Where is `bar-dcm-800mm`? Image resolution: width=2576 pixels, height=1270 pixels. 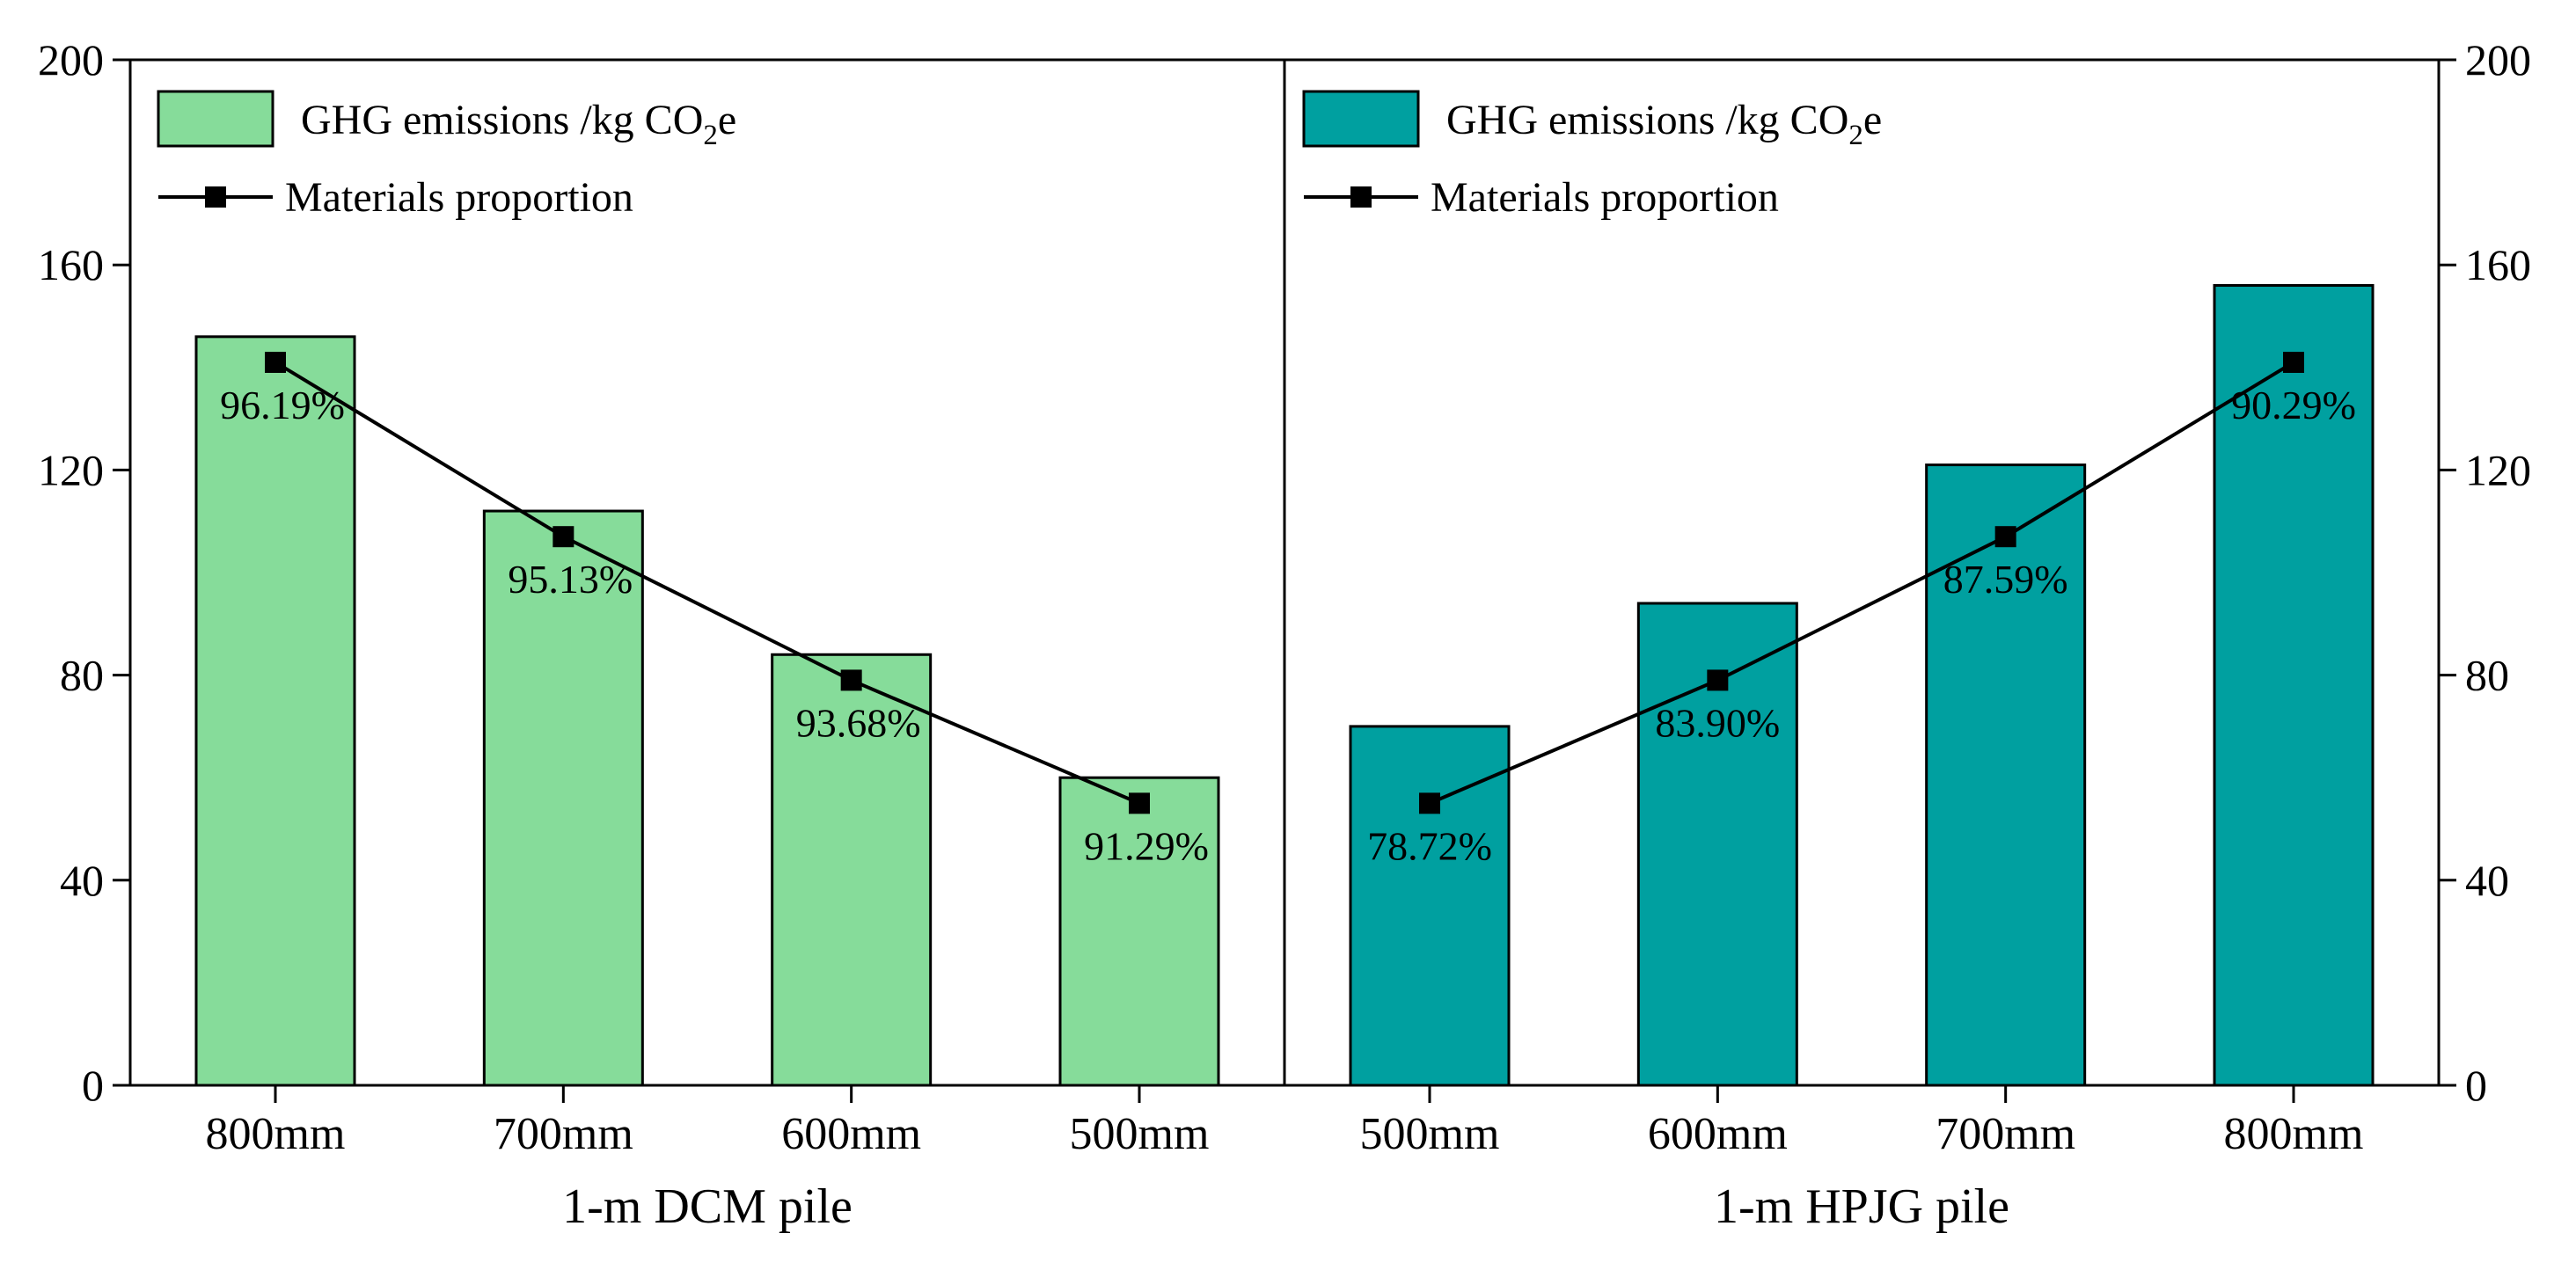
bar-dcm-800mm is located at coordinates (275, 711).